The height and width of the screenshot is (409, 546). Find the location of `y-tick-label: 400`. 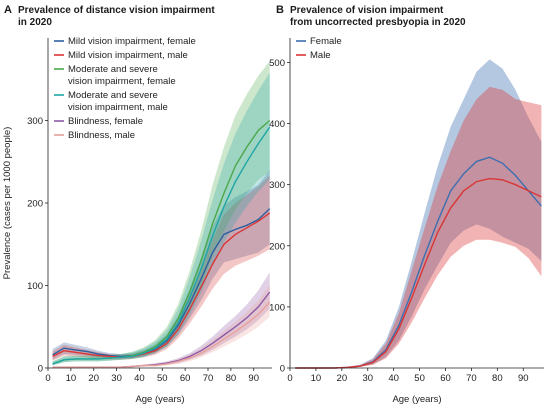

y-tick-label: 400 is located at coordinates (277, 124).